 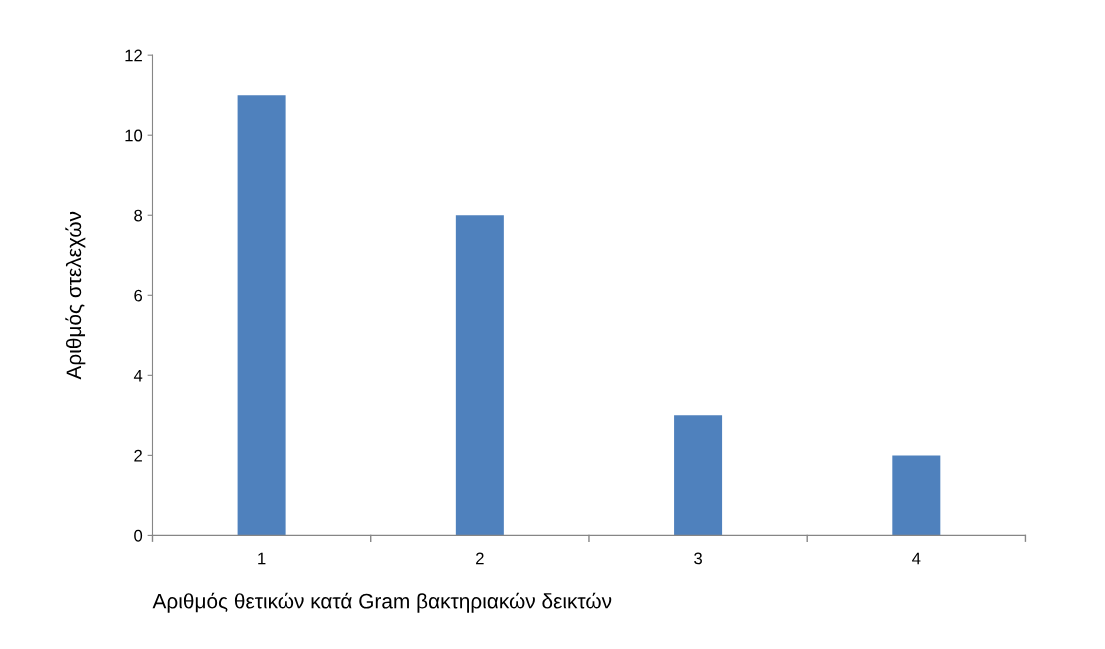 I want to click on y-tick-label: 8, so click(x=138, y=215).